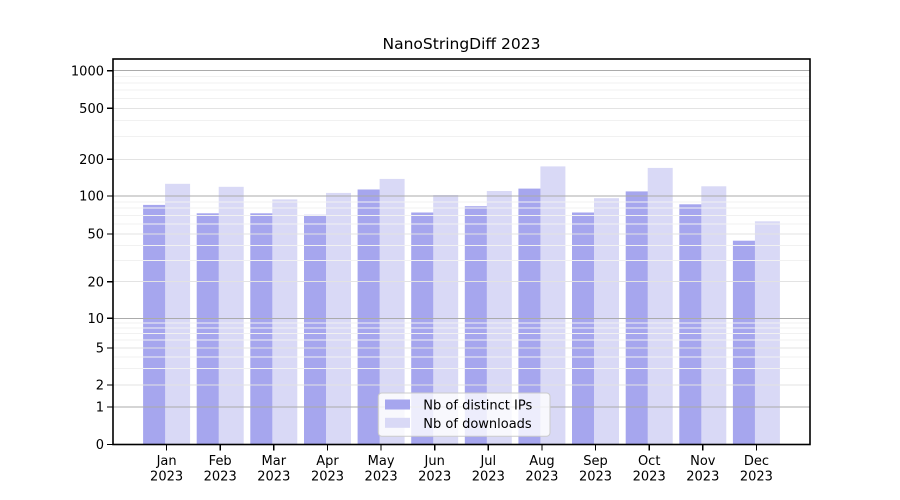 This screenshot has height=500, width=900. I want to click on y-tick-label-500: 500, so click(91, 109).